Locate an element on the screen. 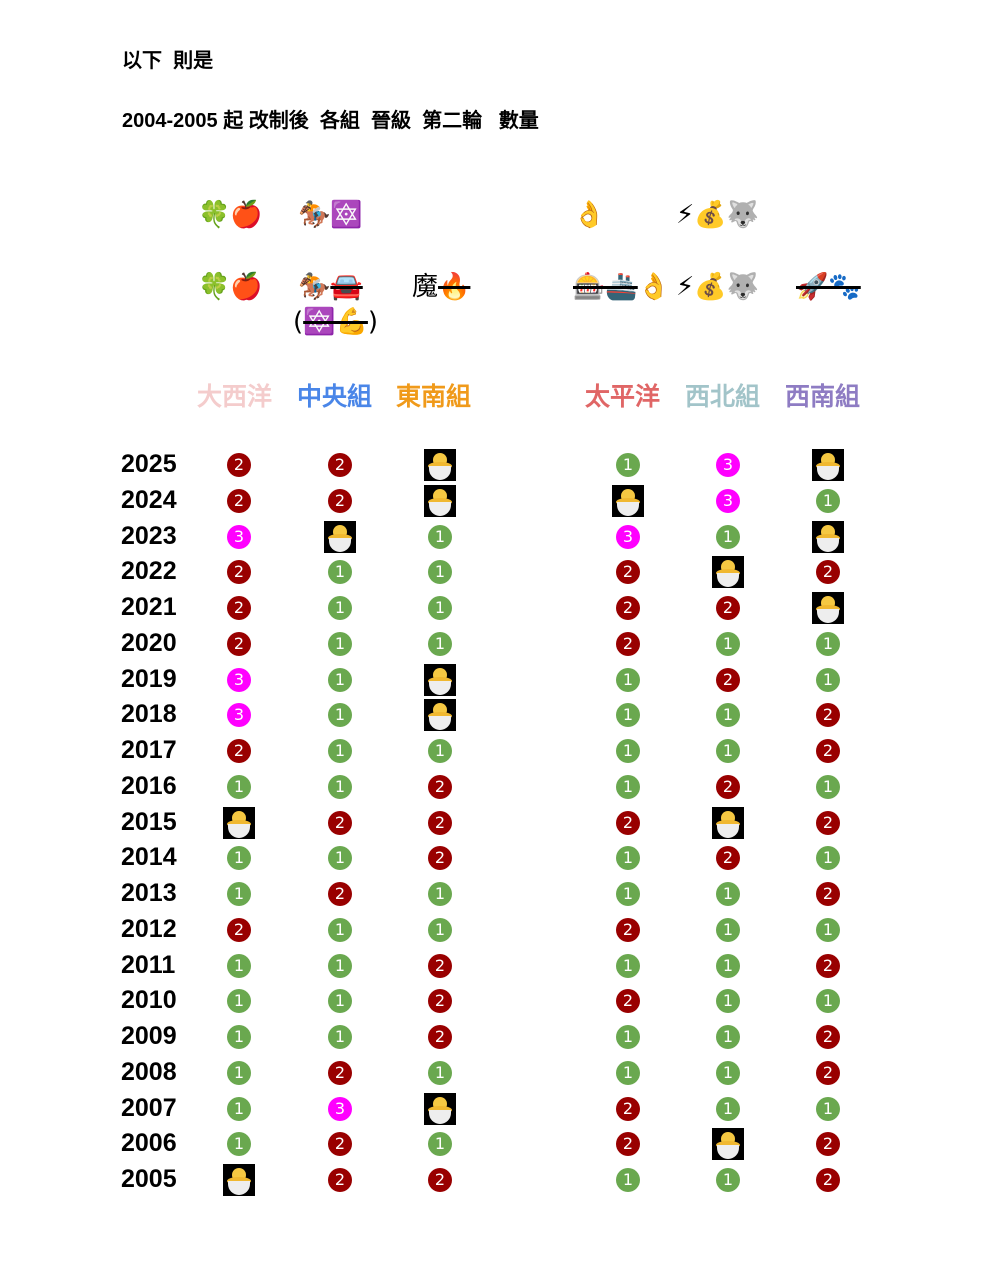  group-header: 東南組 is located at coordinates (434, 397).